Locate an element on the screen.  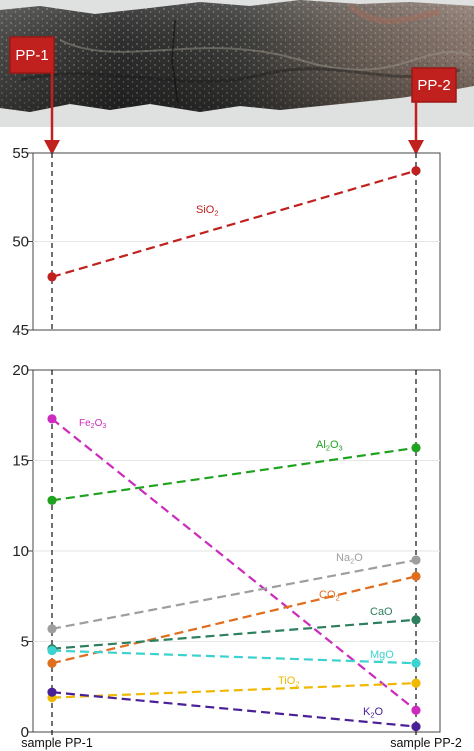
series-line-cao is located at coordinates (234, 634).